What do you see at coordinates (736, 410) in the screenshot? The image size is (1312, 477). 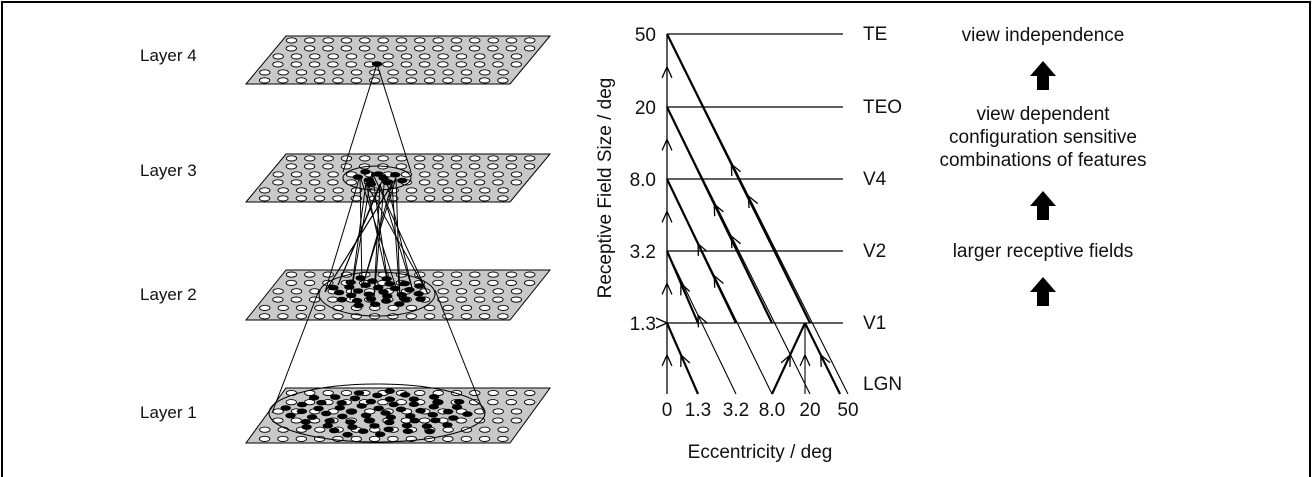 I see `x-tick-3-2: 3.2` at bounding box center [736, 410].